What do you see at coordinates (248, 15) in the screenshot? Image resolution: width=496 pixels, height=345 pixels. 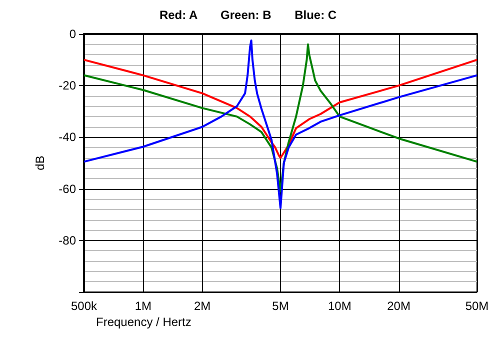 I see `chart-title: Red: A Green: B Blue: C` at bounding box center [248, 15].